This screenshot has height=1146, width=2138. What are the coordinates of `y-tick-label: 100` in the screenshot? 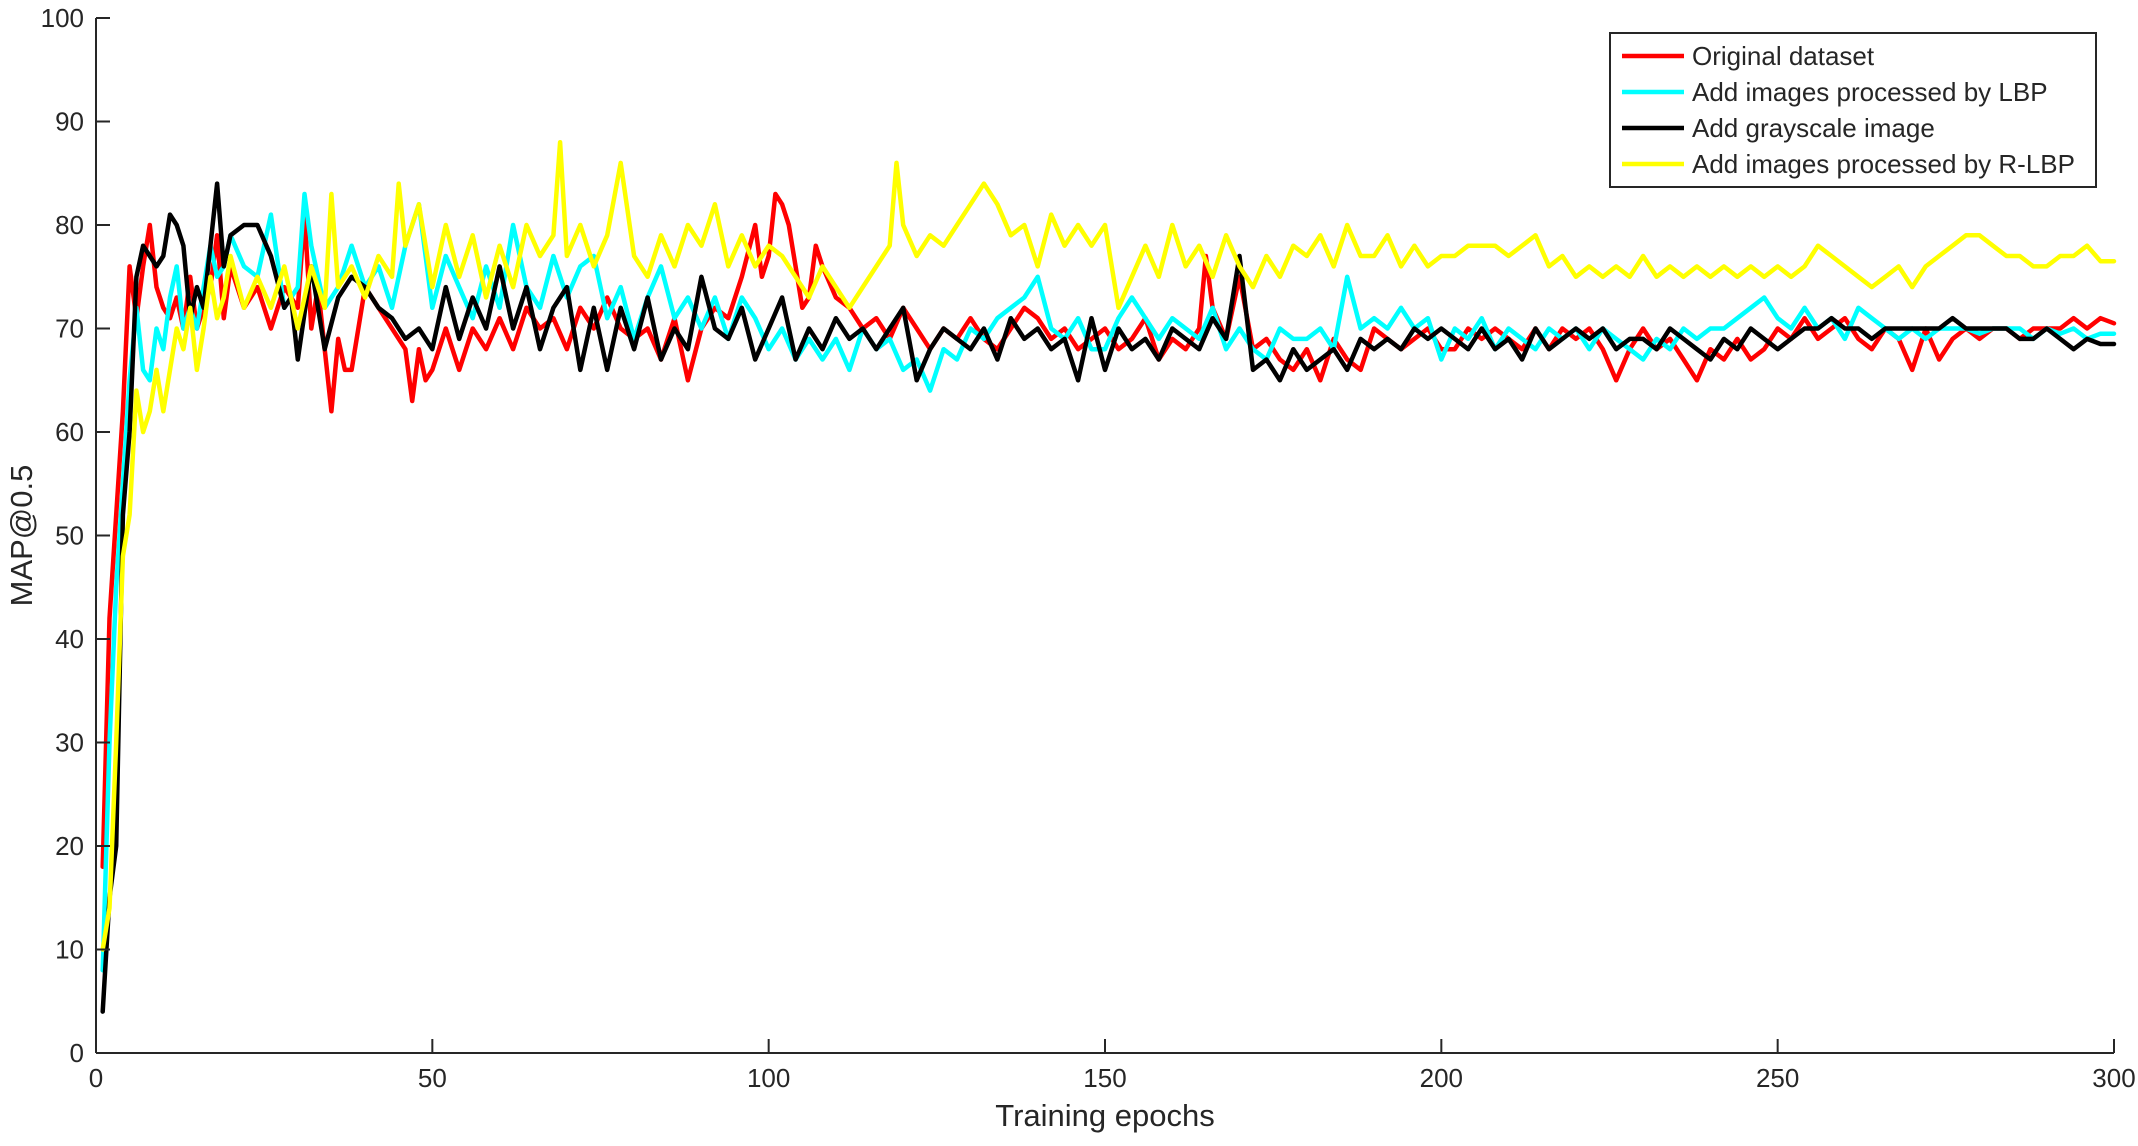 It's located at (62, 18).